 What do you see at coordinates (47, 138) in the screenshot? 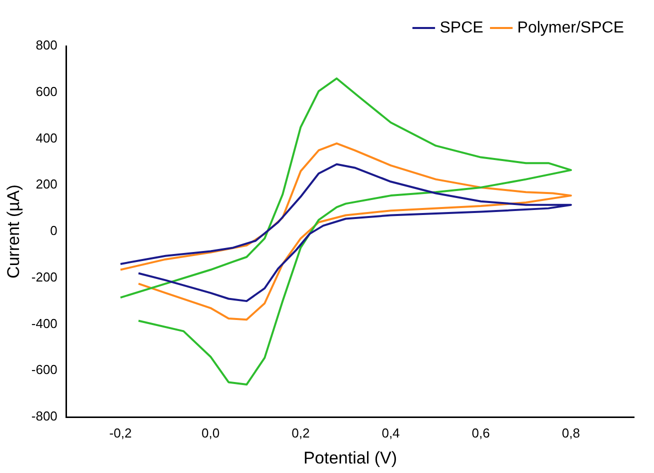
I see `y-tick-label: 400` at bounding box center [47, 138].